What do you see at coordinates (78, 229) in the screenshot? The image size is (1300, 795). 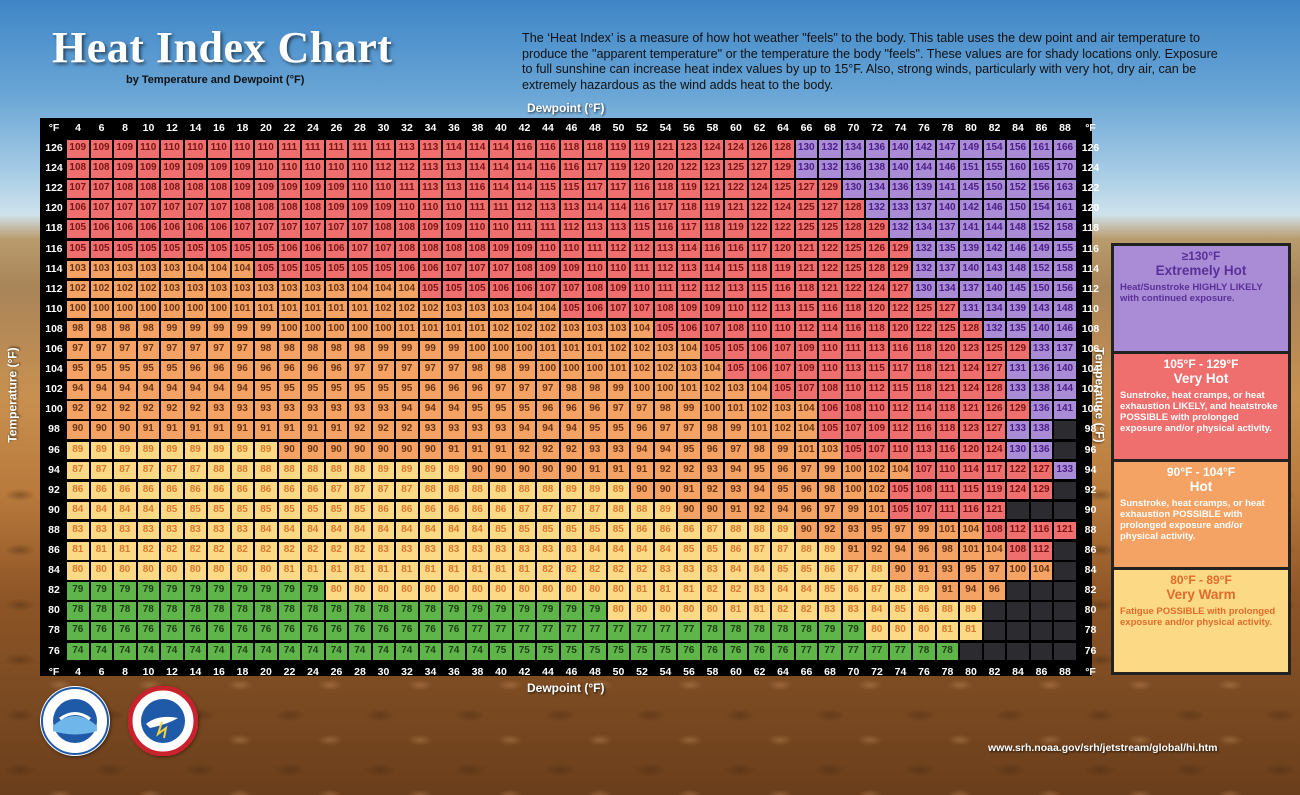 I see `heat-index-cell: 105` at bounding box center [78, 229].